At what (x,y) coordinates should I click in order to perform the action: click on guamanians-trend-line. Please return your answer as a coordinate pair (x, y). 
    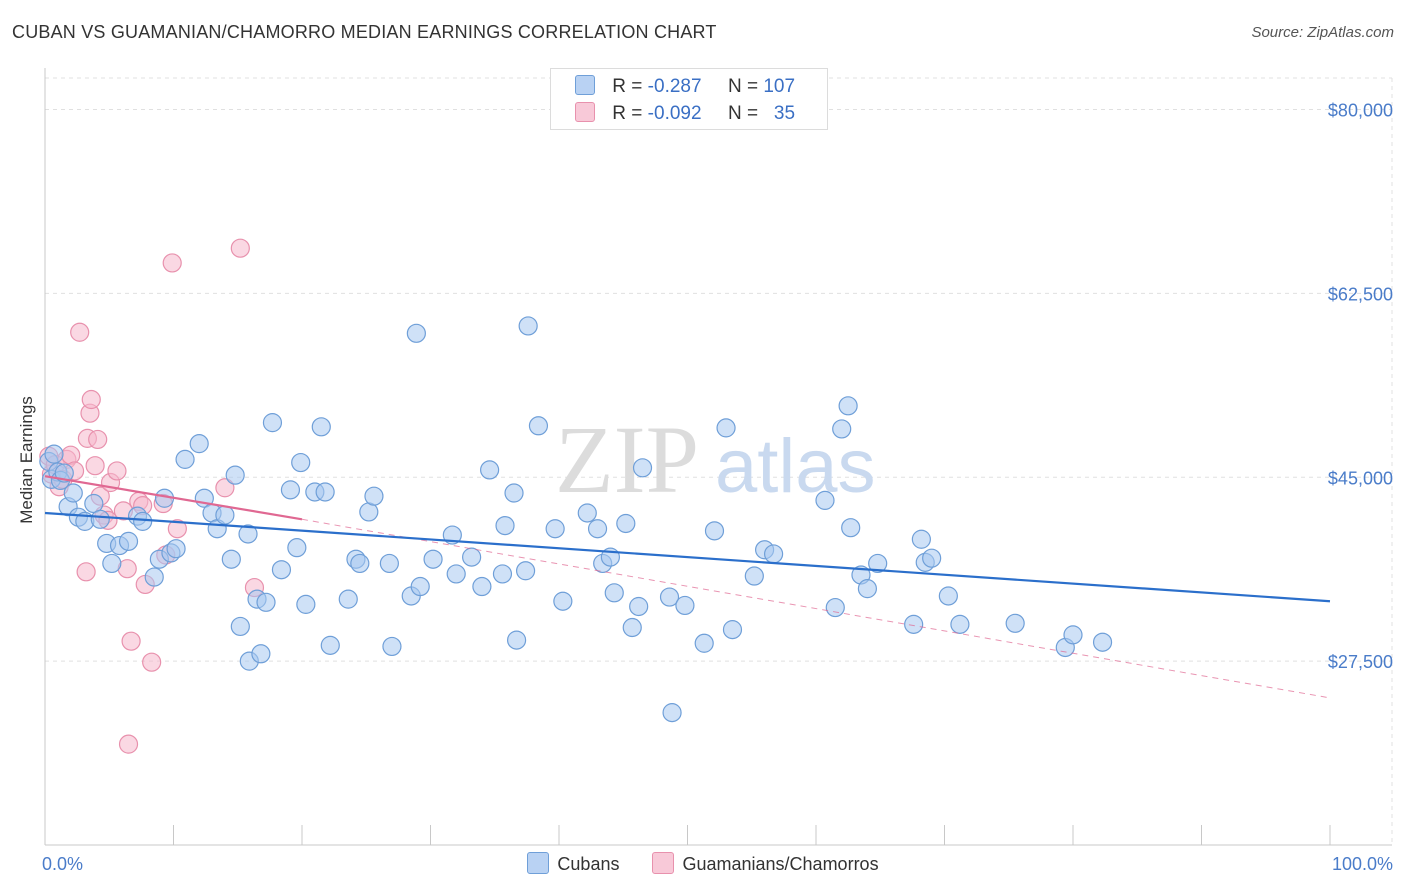
    Looking at the image, I should click on (173, 498).